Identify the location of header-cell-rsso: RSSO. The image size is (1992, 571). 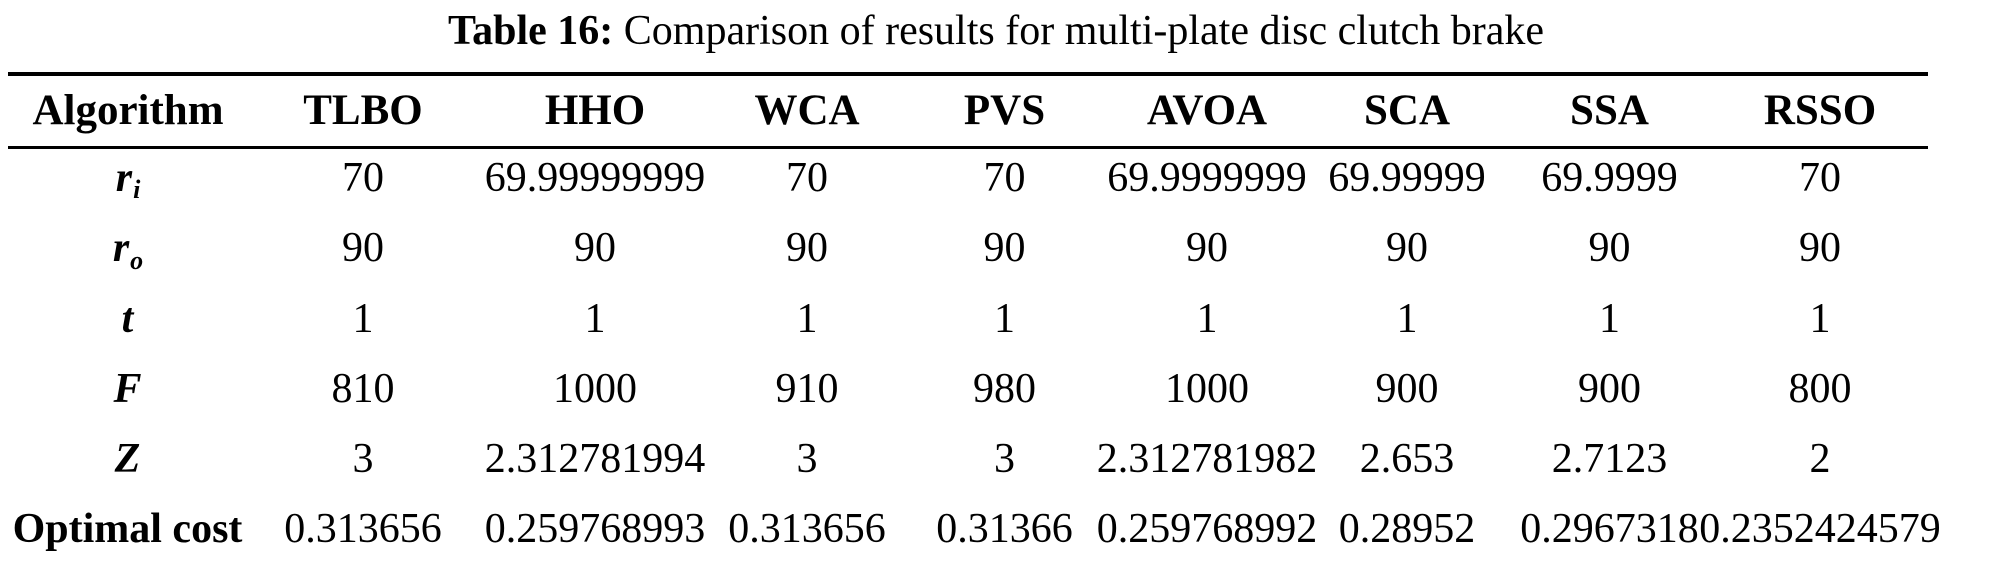
(1820, 110).